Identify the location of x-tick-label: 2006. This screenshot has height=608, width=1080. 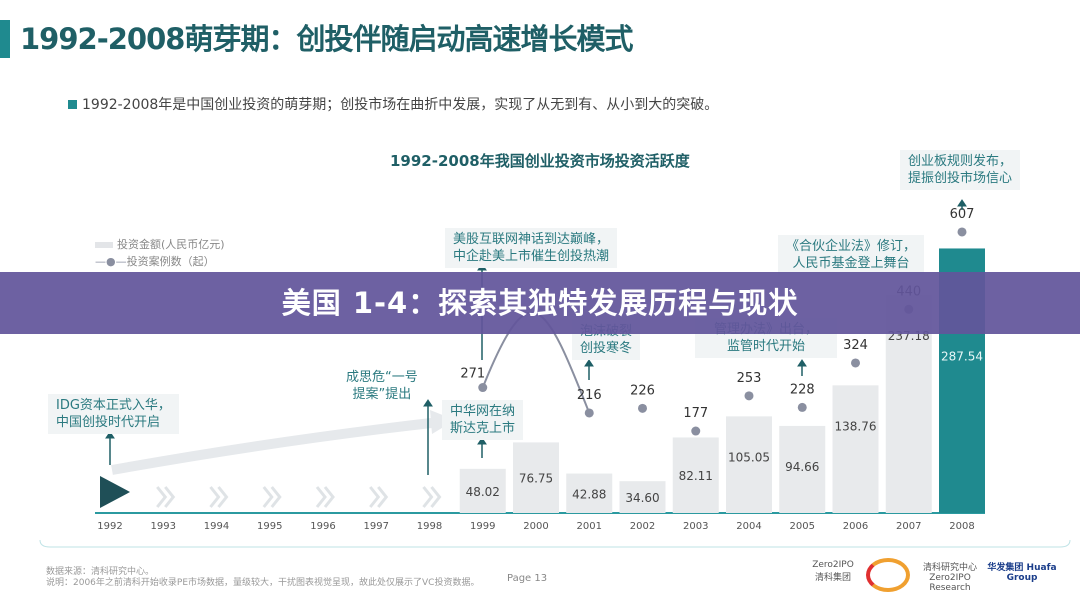
(855, 526).